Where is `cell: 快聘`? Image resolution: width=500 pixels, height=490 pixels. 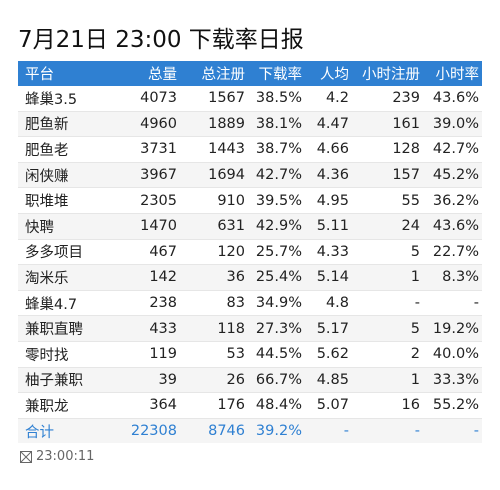 cell: 快聘 is located at coordinates (74, 226).